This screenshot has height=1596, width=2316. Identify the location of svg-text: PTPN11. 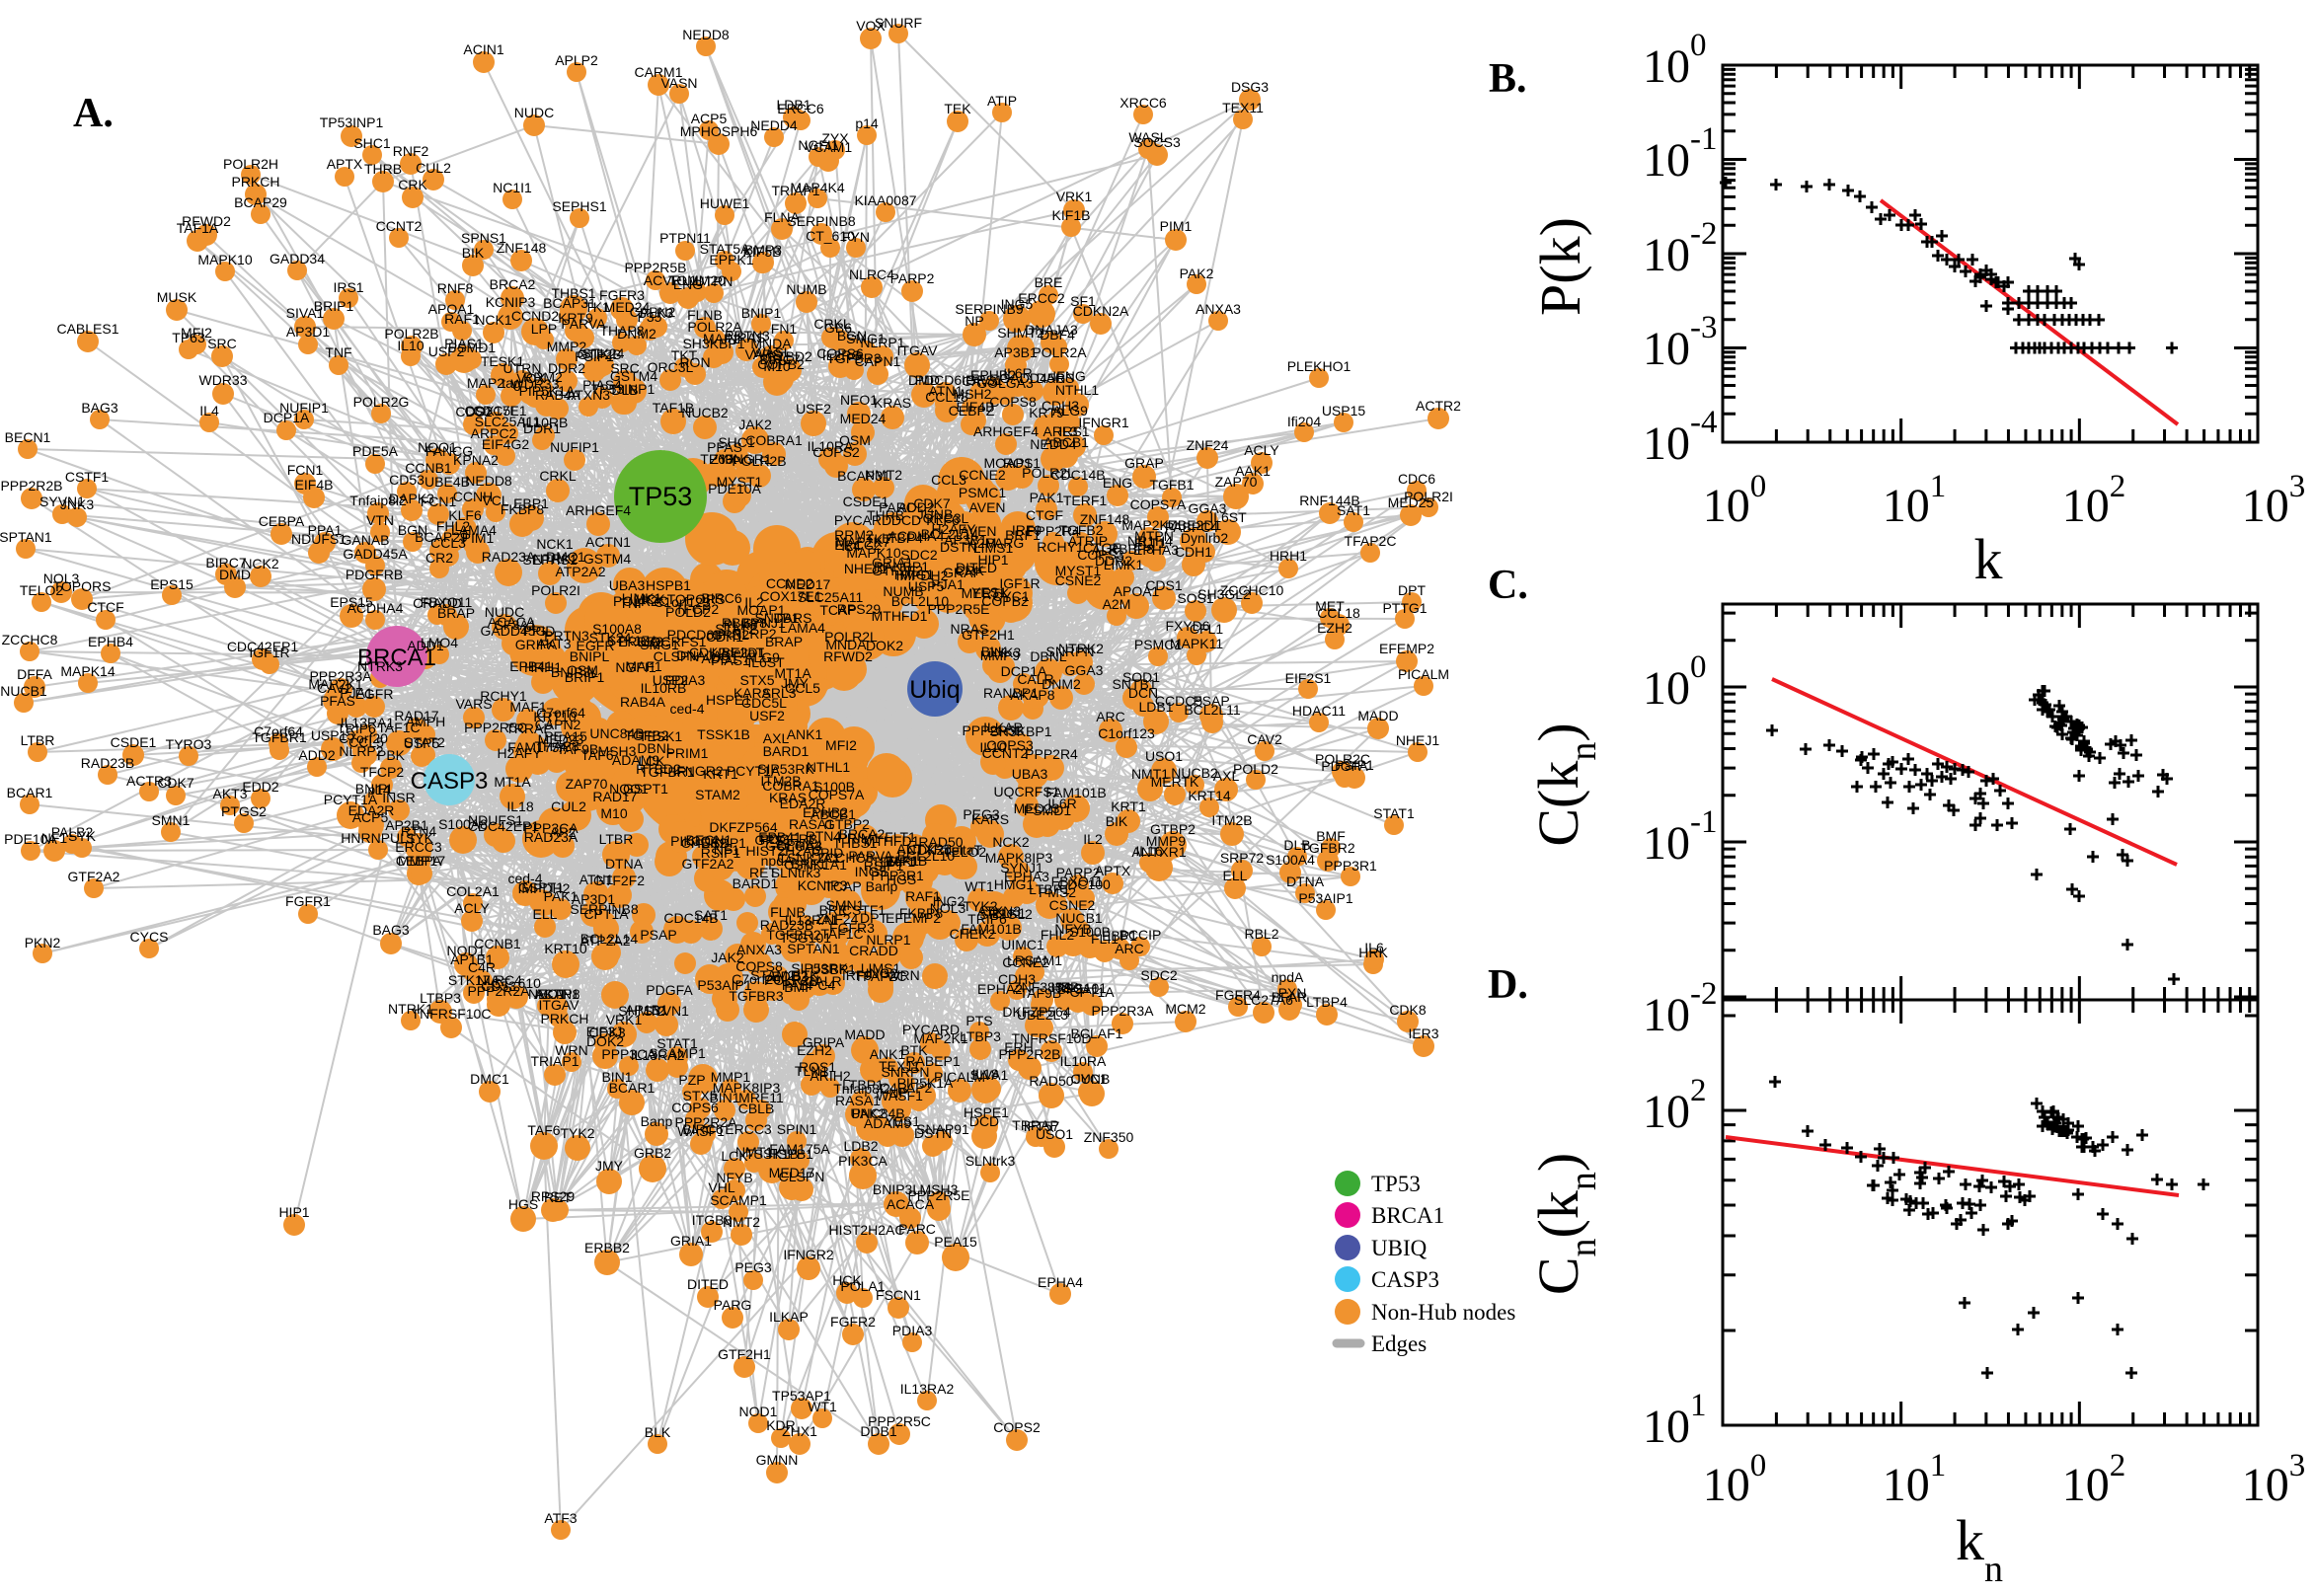
(685, 238).